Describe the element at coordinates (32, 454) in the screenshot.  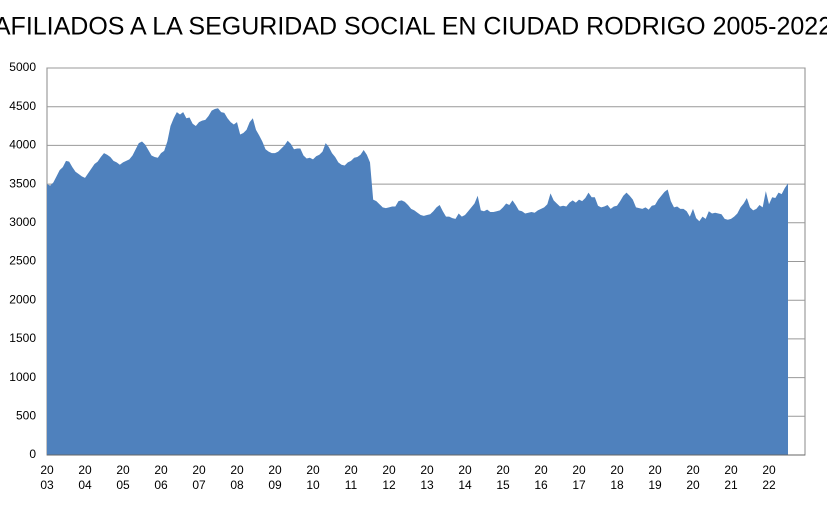
I see `y-tick-label: 0` at that location.